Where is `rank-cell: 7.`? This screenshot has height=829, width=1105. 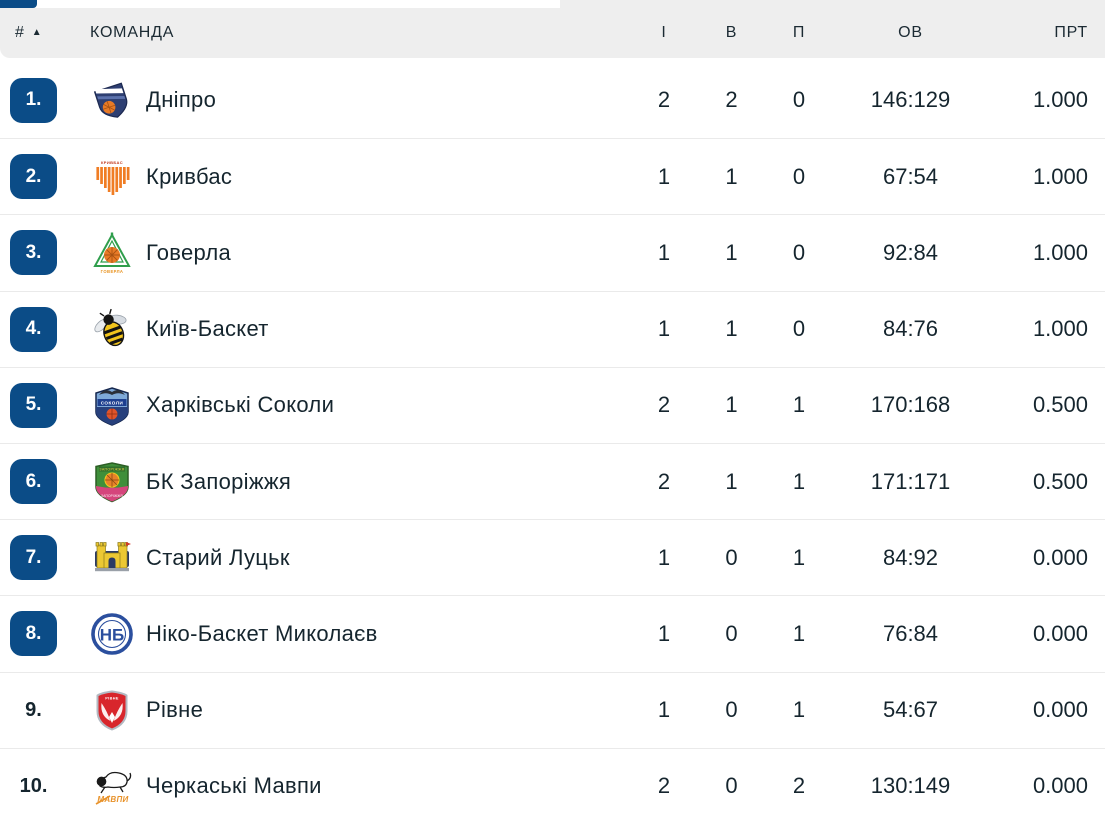
rank-cell: 7. is located at coordinates (39, 558).